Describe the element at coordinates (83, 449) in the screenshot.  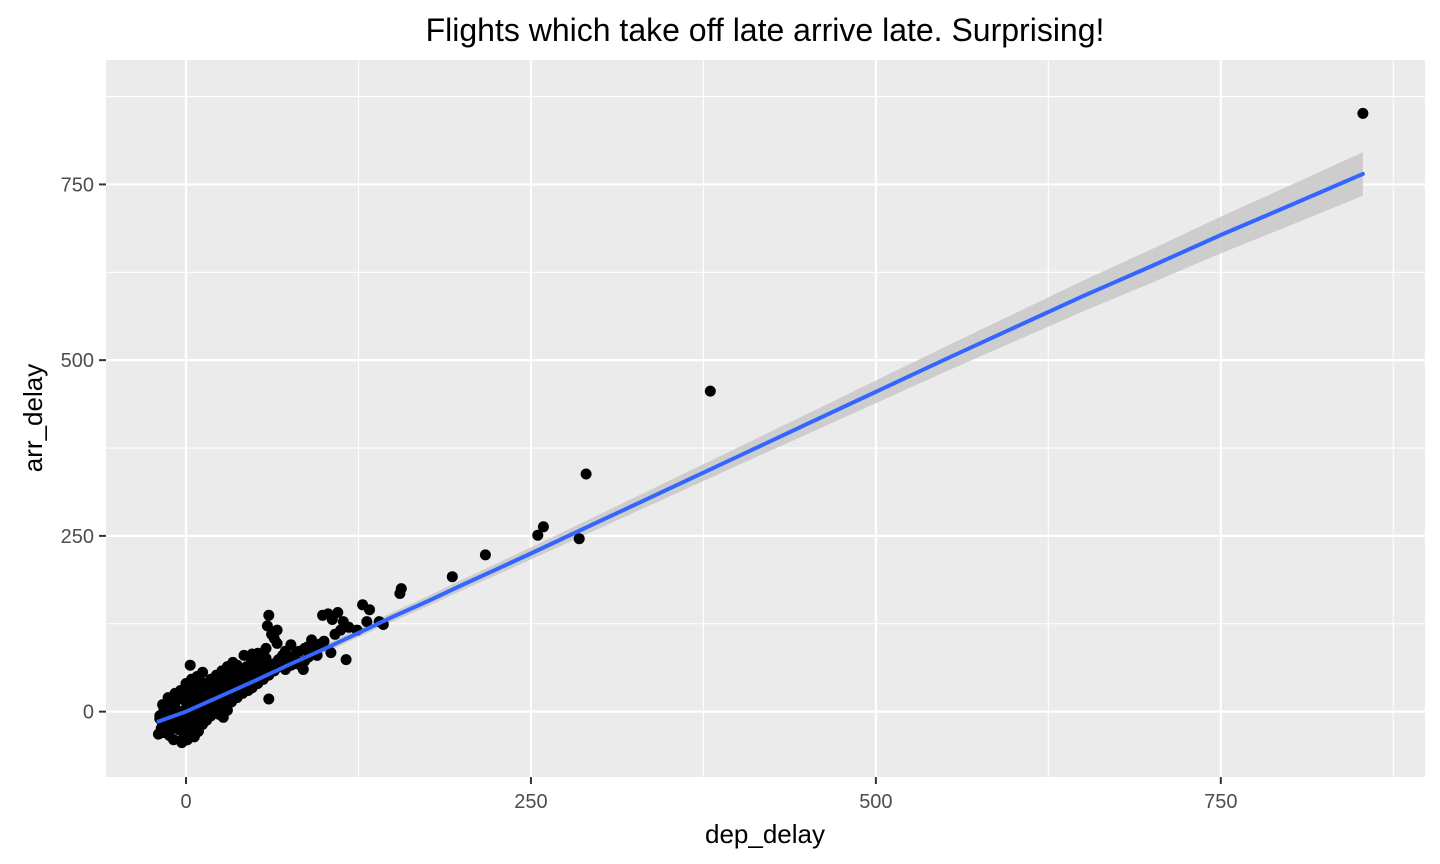
I see `y-axis-ticks: 0 250 500 750` at that location.